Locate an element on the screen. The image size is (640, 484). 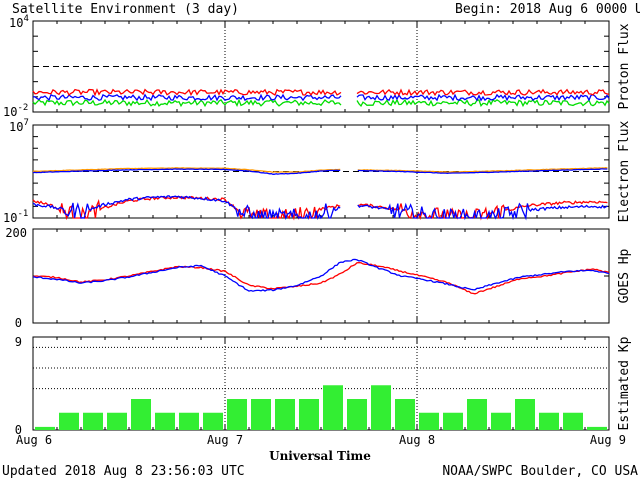
x-tick-label: Aug 6 is located at coordinates (34, 440).